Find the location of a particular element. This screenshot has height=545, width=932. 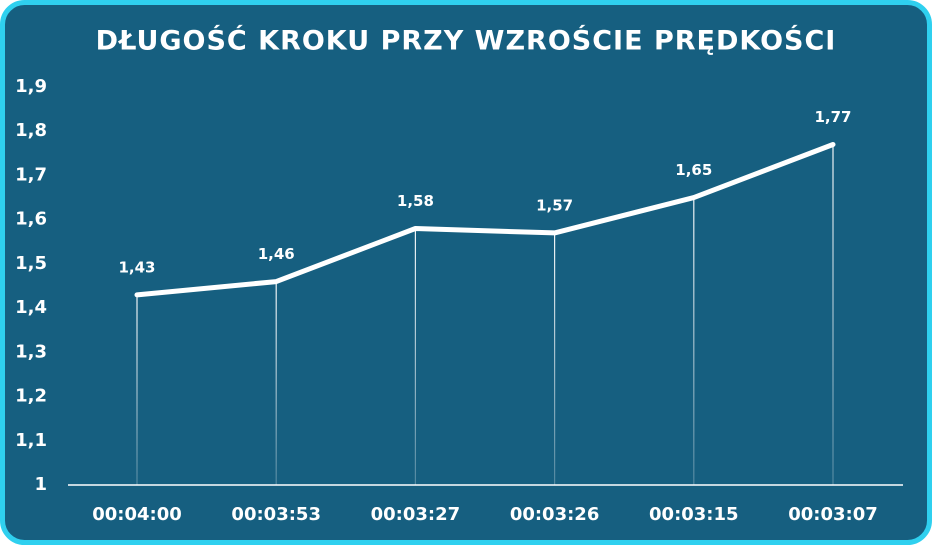

y-tick-label: 1,1 is located at coordinates (31, 440).